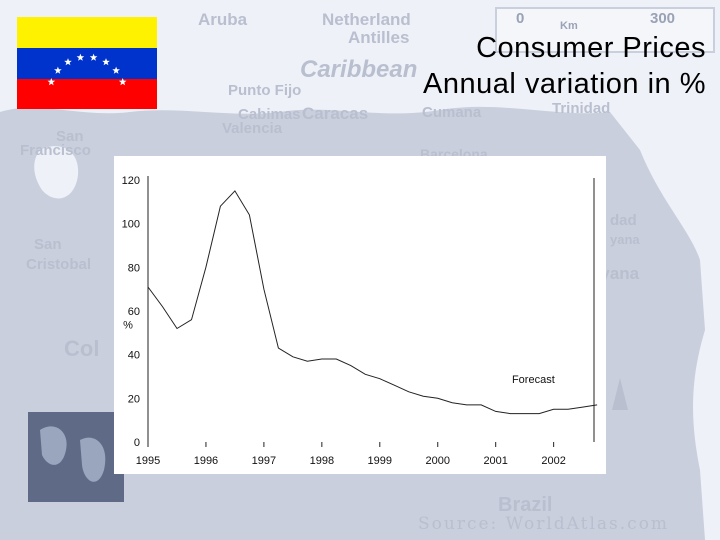 The height and width of the screenshot is (540, 720). What do you see at coordinates (134, 356) in the screenshot?
I see `y-tick-label: 40` at bounding box center [134, 356].